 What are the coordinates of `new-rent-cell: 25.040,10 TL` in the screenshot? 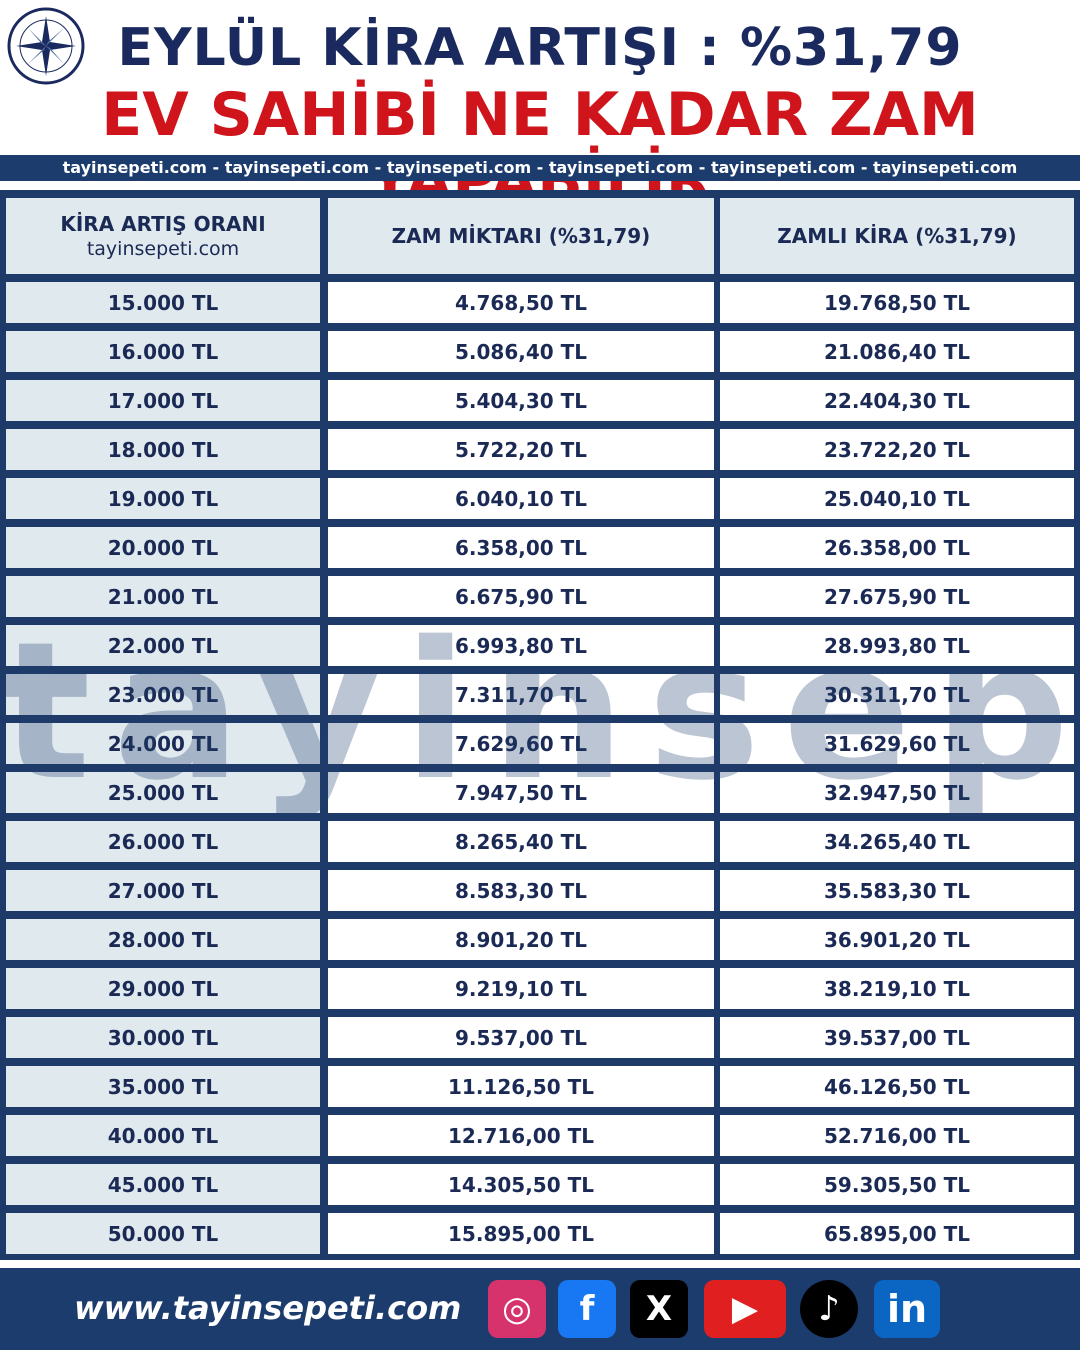 It's located at (897, 498).